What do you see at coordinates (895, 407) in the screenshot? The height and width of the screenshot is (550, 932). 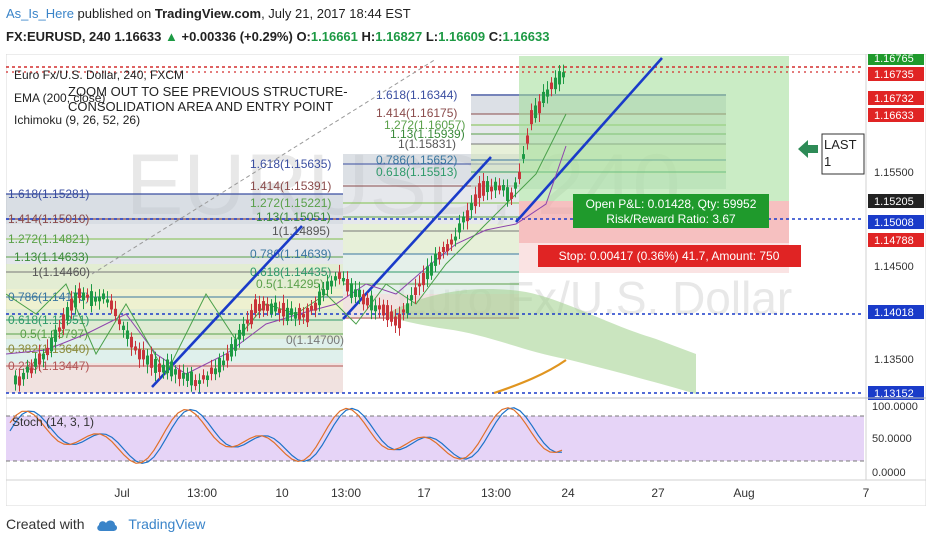 I see `stoch-tick: 100.0000` at bounding box center [895, 407].